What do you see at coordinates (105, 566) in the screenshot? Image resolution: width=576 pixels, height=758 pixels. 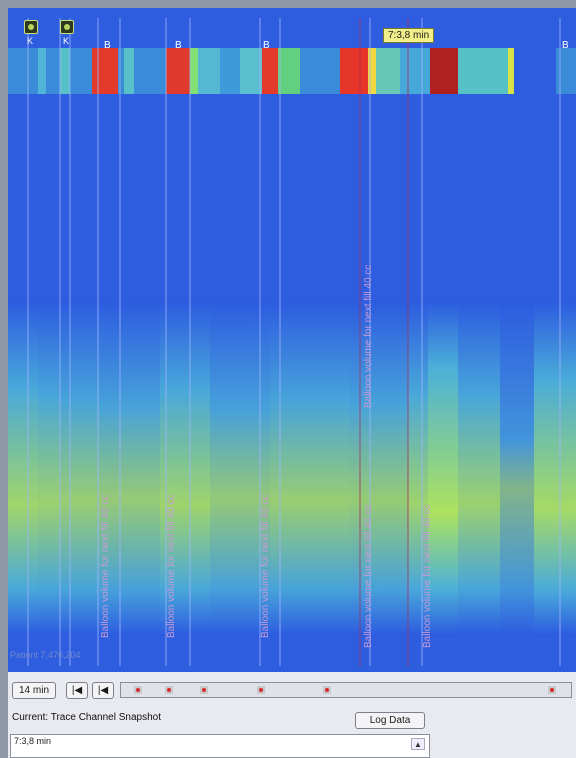 I see `annotation-1: Balloon volume for next fill 40 cc` at bounding box center [105, 566].